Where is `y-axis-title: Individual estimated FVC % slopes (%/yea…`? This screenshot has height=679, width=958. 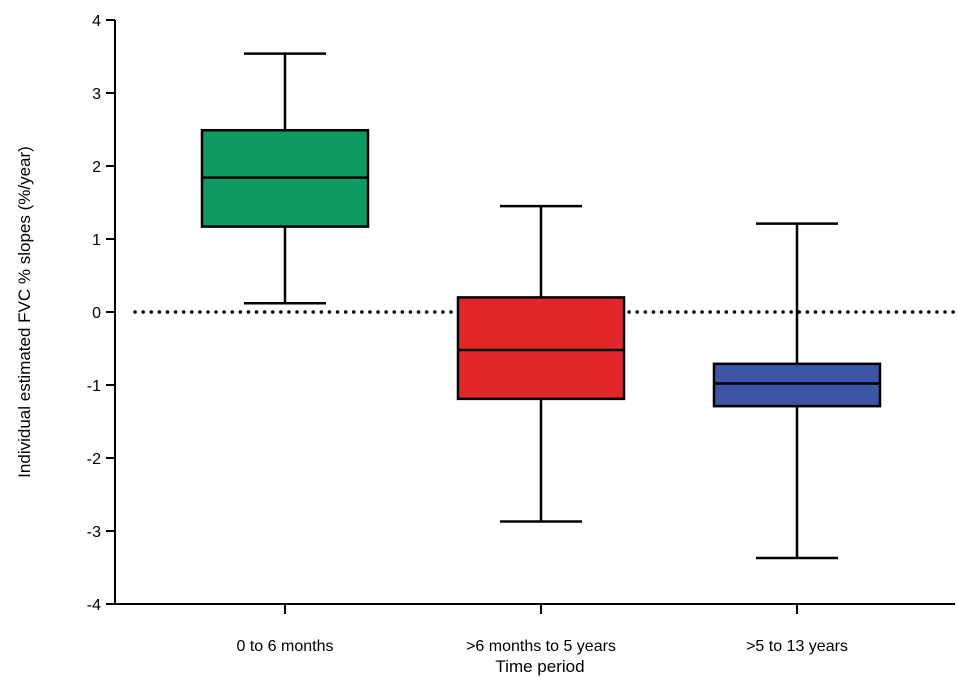 y-axis-title: Individual estimated FVC % slopes (%/yea… is located at coordinates (24, 312).